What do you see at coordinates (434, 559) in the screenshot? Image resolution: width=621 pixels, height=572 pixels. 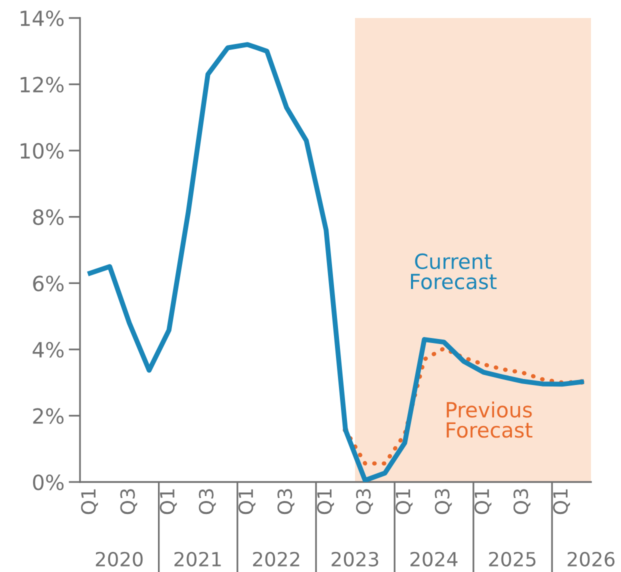 I see `text: 2024` at bounding box center [434, 559].